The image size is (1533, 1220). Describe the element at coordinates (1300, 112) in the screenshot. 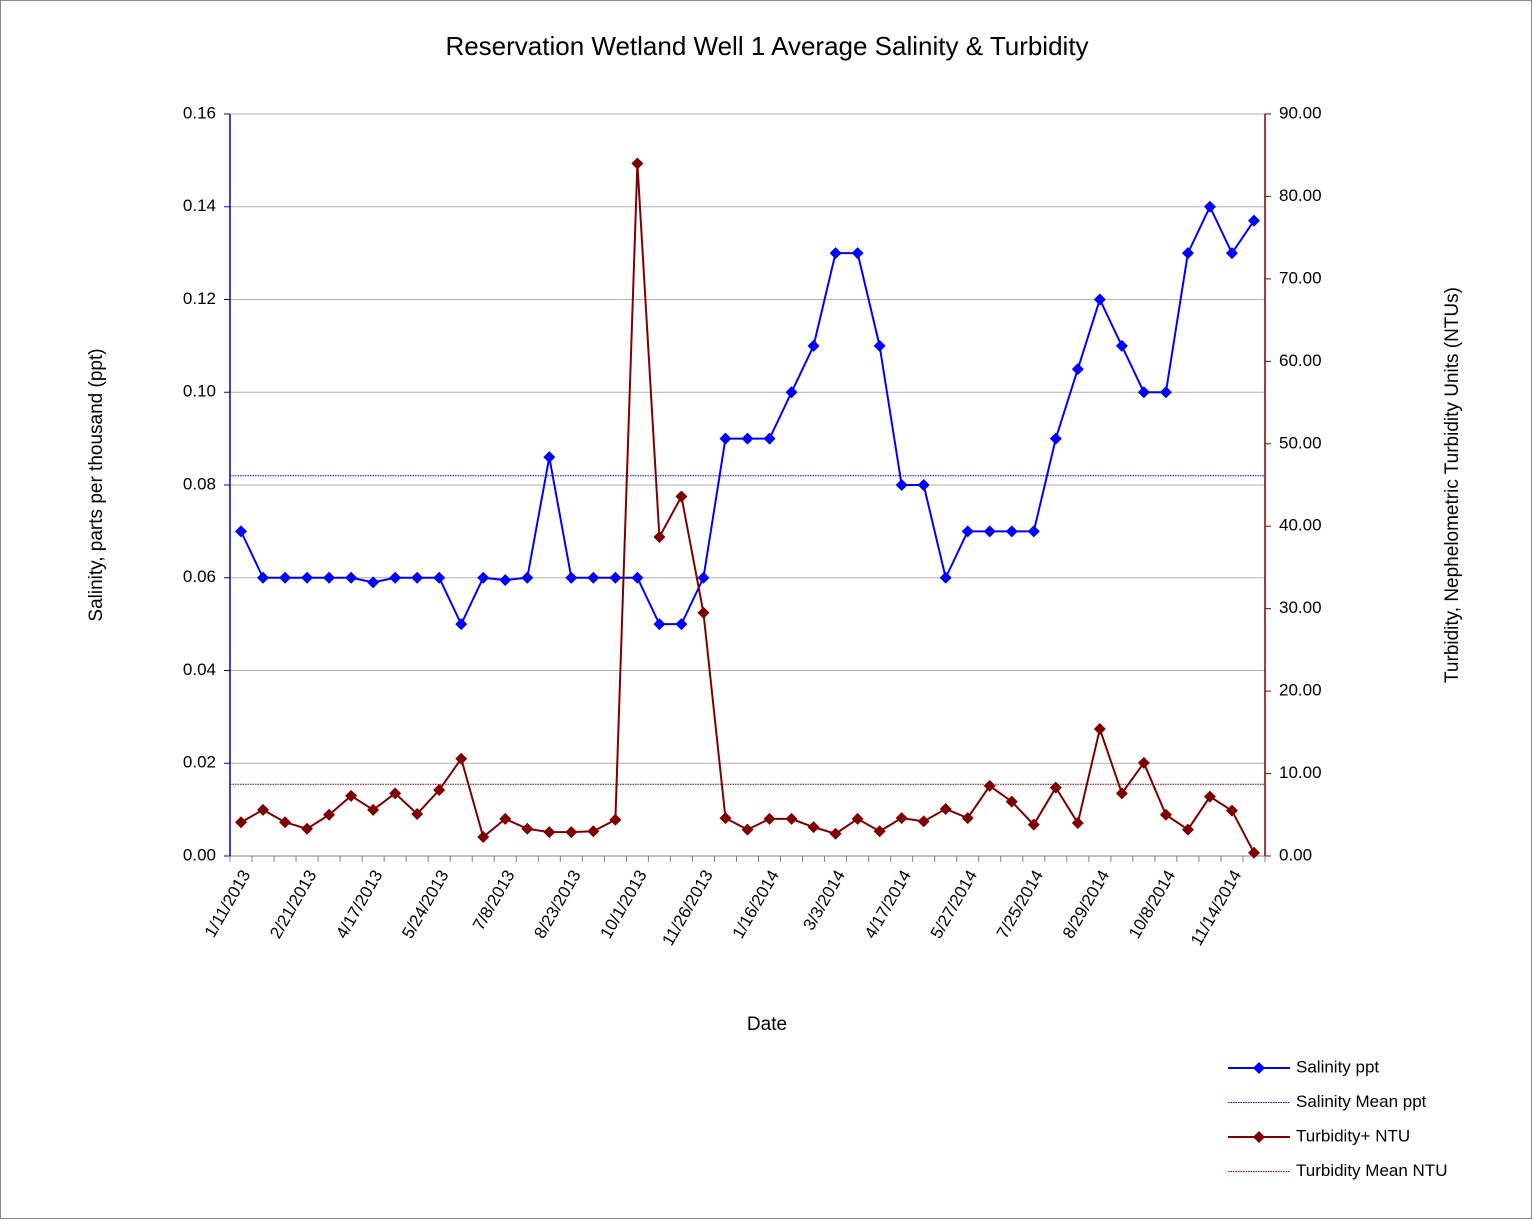

I see `y2-tick-label: 90.00` at that location.